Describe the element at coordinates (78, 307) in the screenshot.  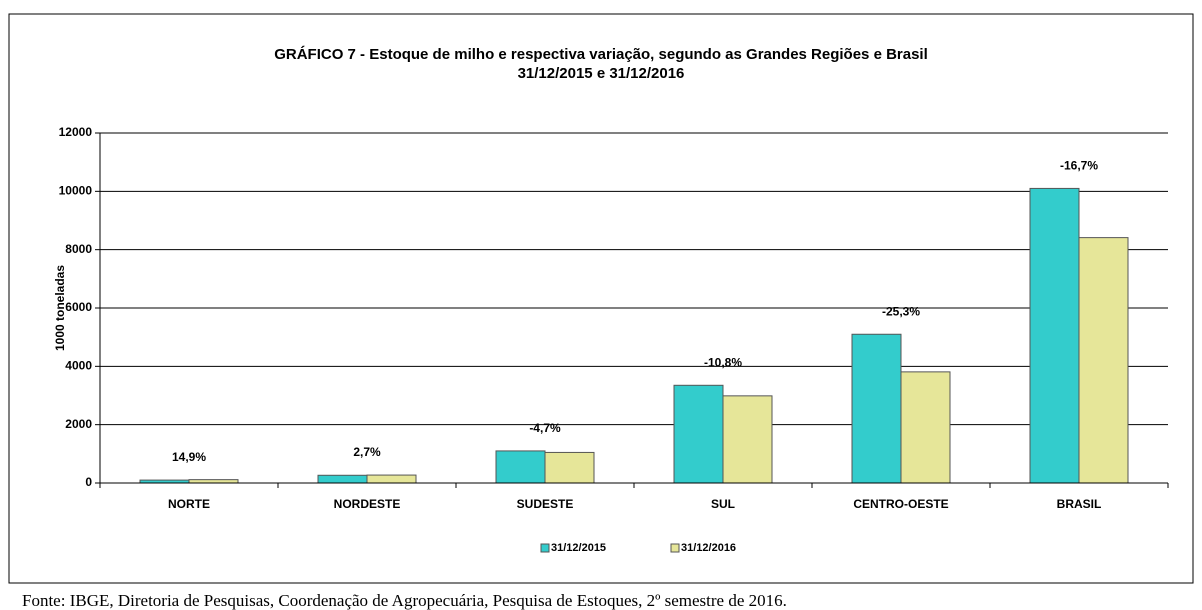
I see `y-tick-label: 6000` at that location.